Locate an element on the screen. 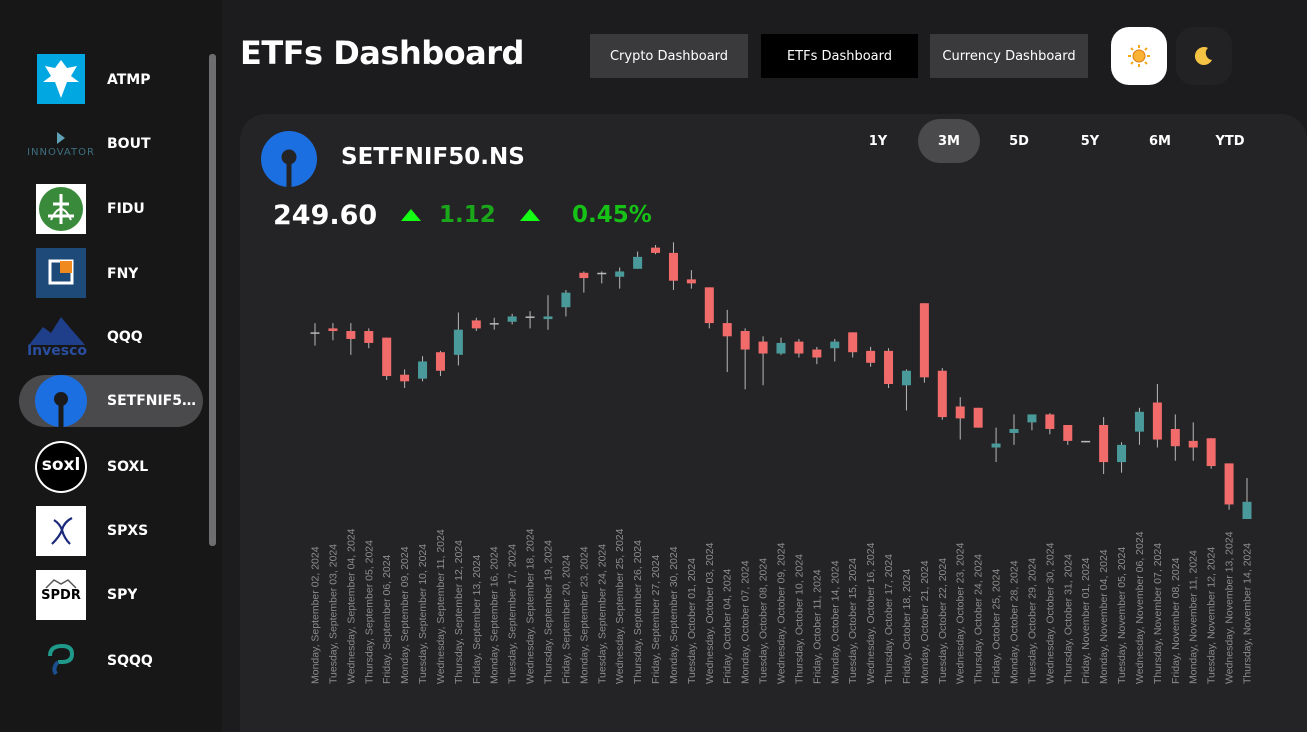  sidebar-item-atmp: ATMP is located at coordinates (111, 79).